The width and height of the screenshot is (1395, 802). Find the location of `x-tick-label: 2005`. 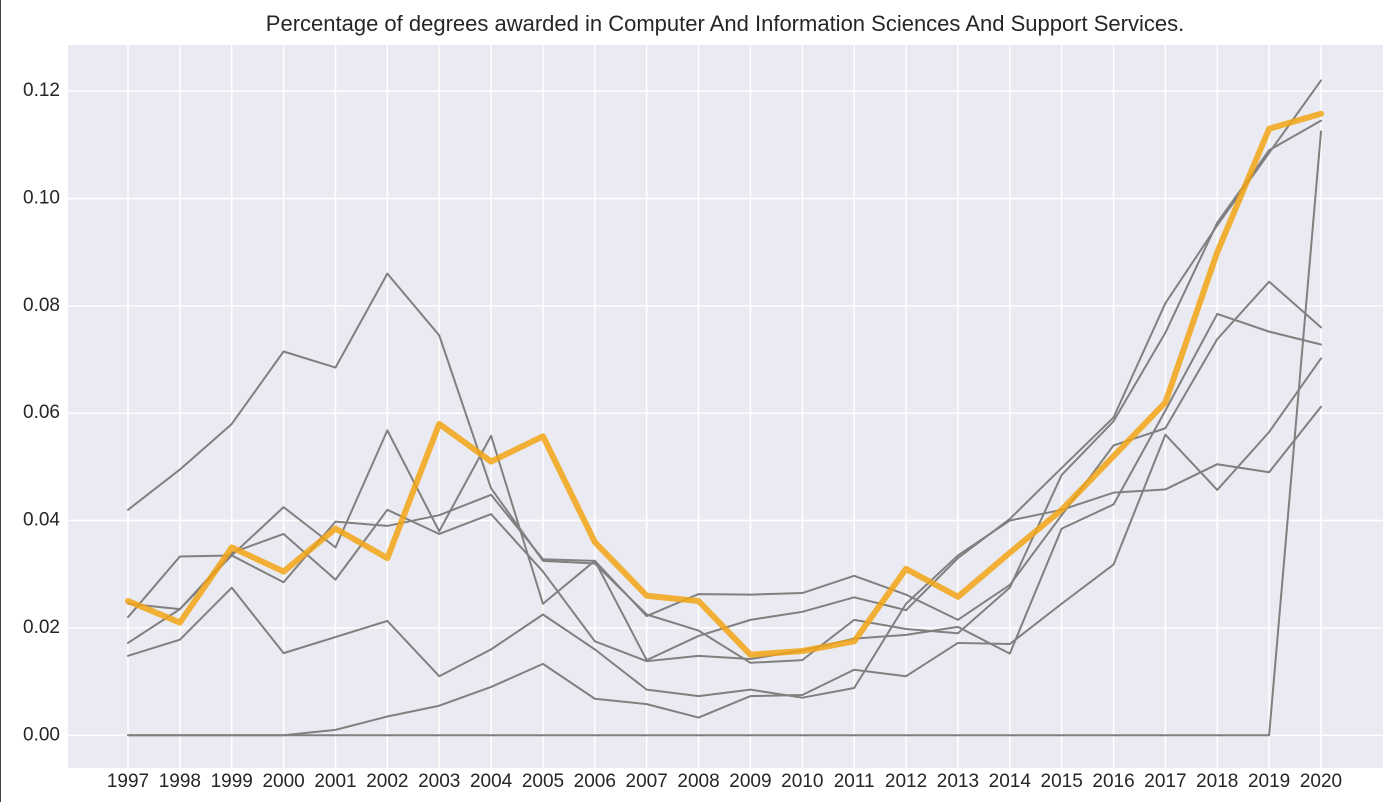

x-tick-label: 2005 is located at coordinates (543, 781).